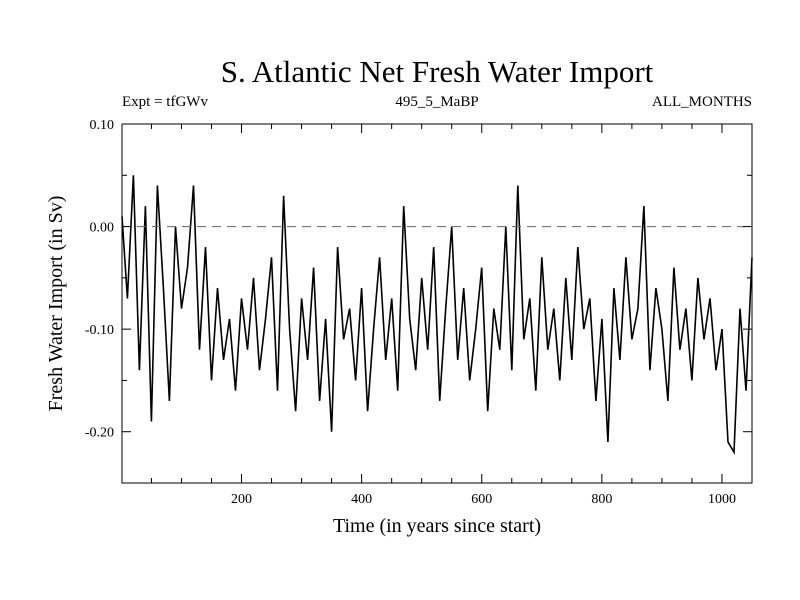 The height and width of the screenshot is (600, 800). I want to click on y-tick-label: -0.10, so click(99, 330).